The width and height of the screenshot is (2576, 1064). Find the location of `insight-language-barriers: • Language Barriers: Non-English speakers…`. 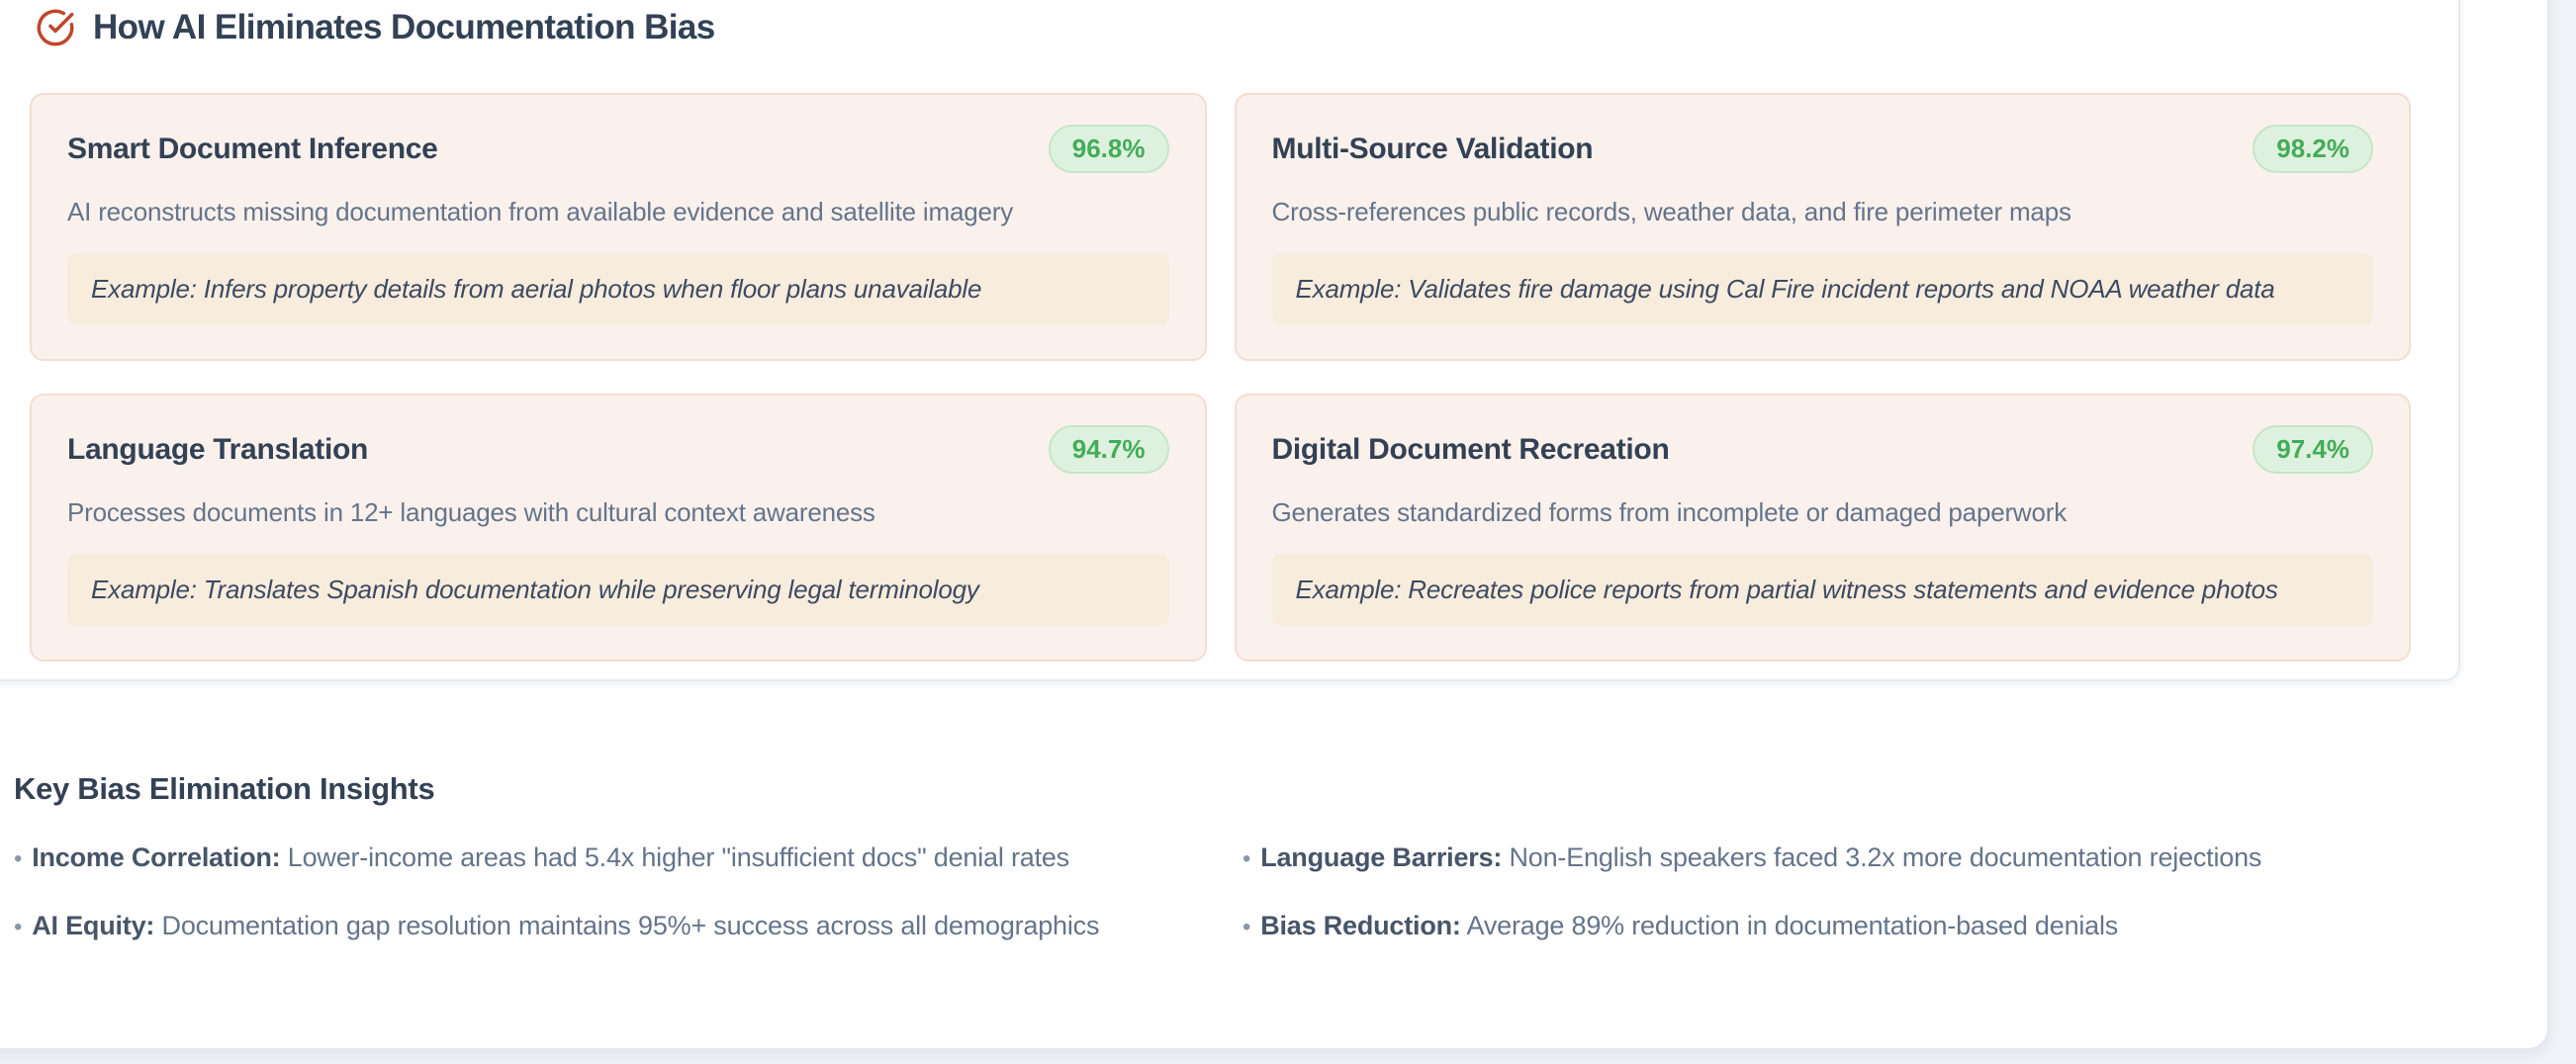

insight-language-barriers: • Language Barriers: Non-English speakers… is located at coordinates (1849, 857).